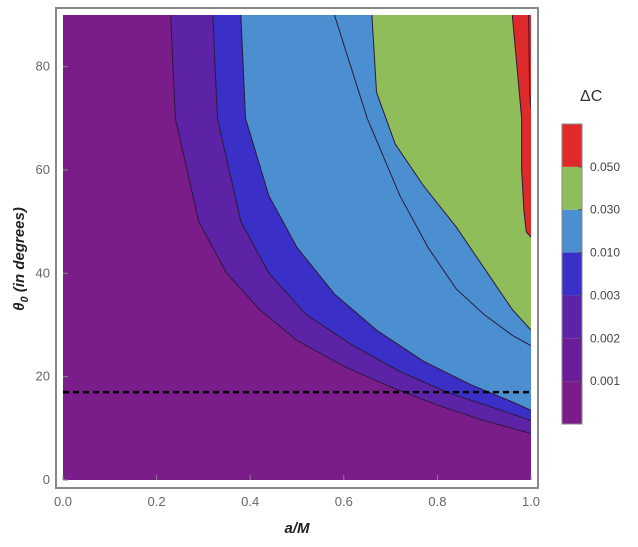 The width and height of the screenshot is (638, 547). What do you see at coordinates (521, 126) in the screenshot?
I see `contour-line-0.050` at bounding box center [521, 126].